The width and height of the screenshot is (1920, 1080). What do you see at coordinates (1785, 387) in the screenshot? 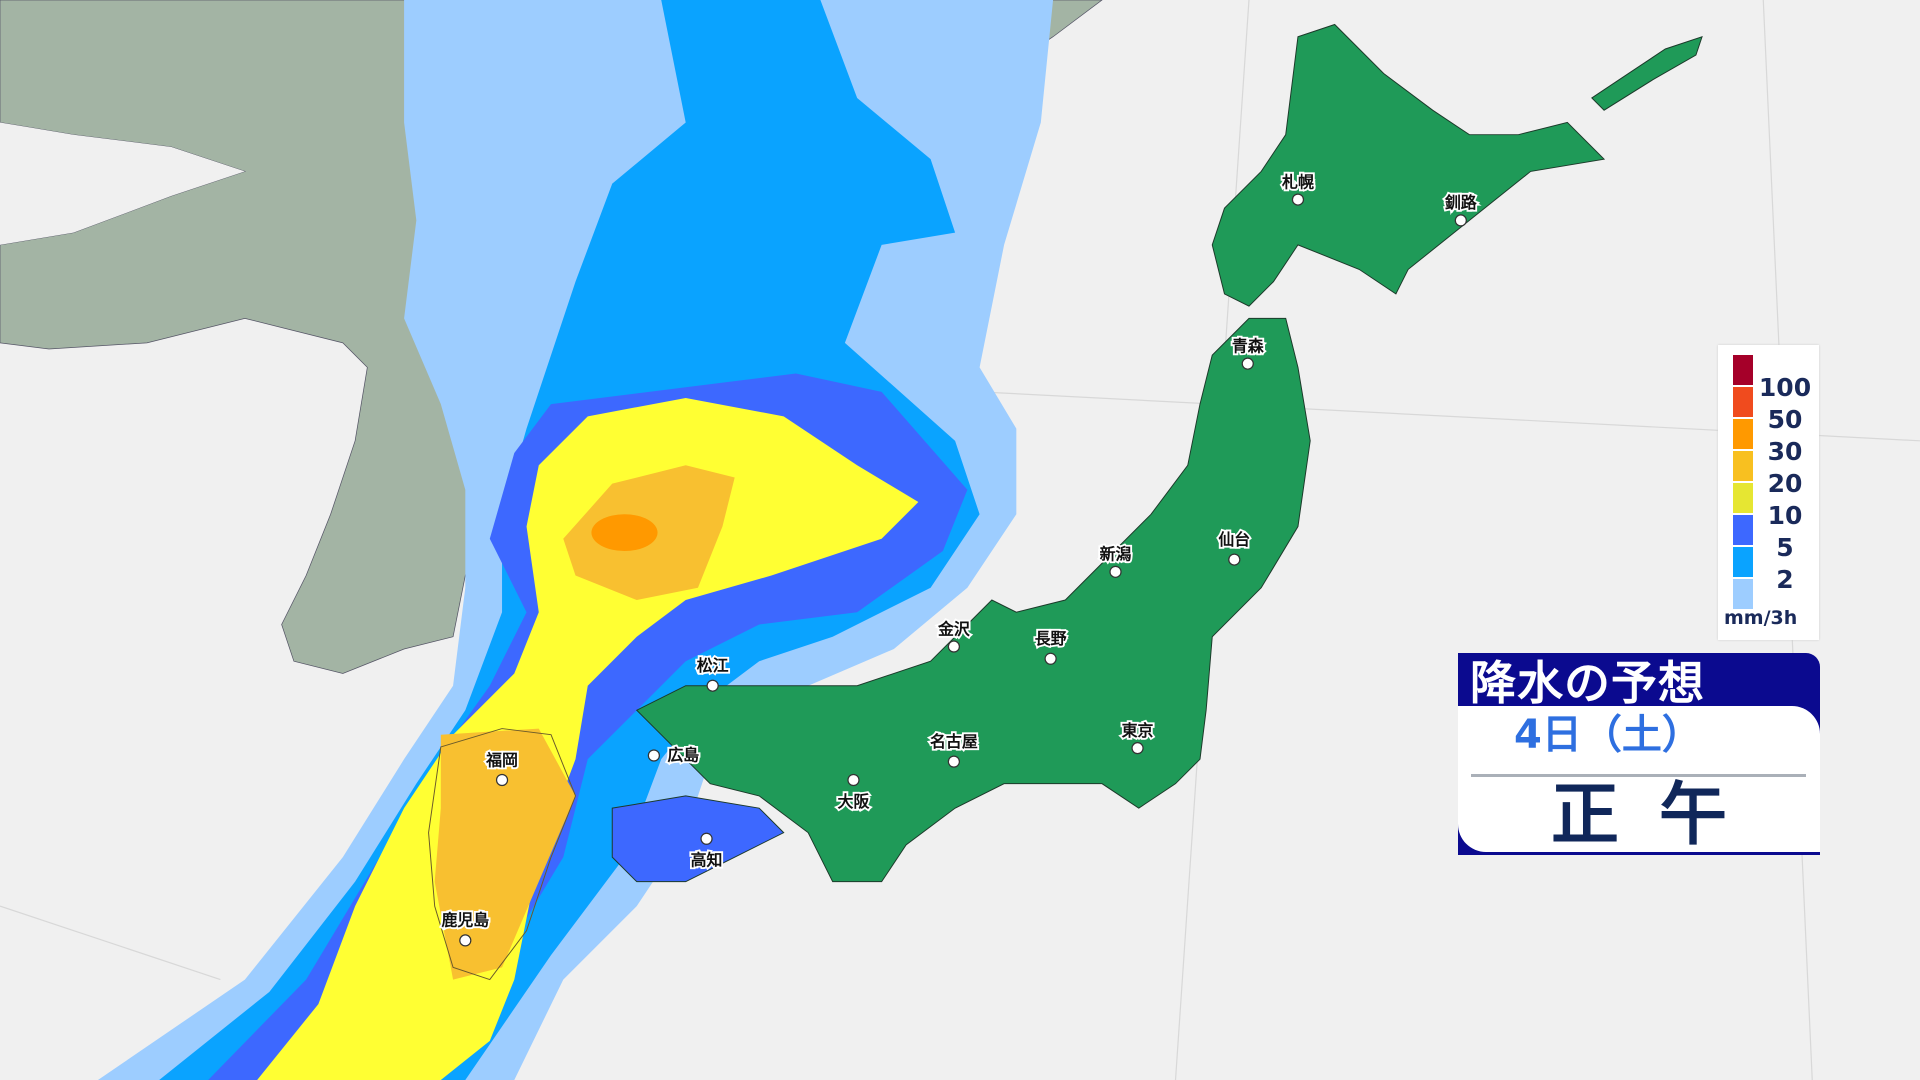
I see `legend-tick: 100` at bounding box center [1785, 387].